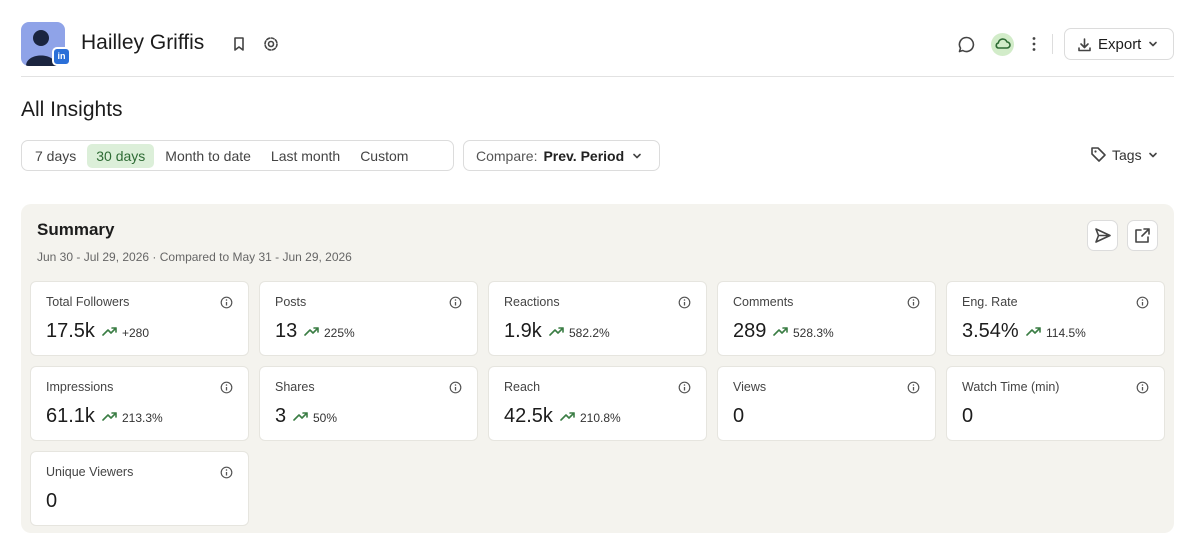  Describe the element at coordinates (291, 302) in the screenshot. I see `metric-label: Posts` at that location.